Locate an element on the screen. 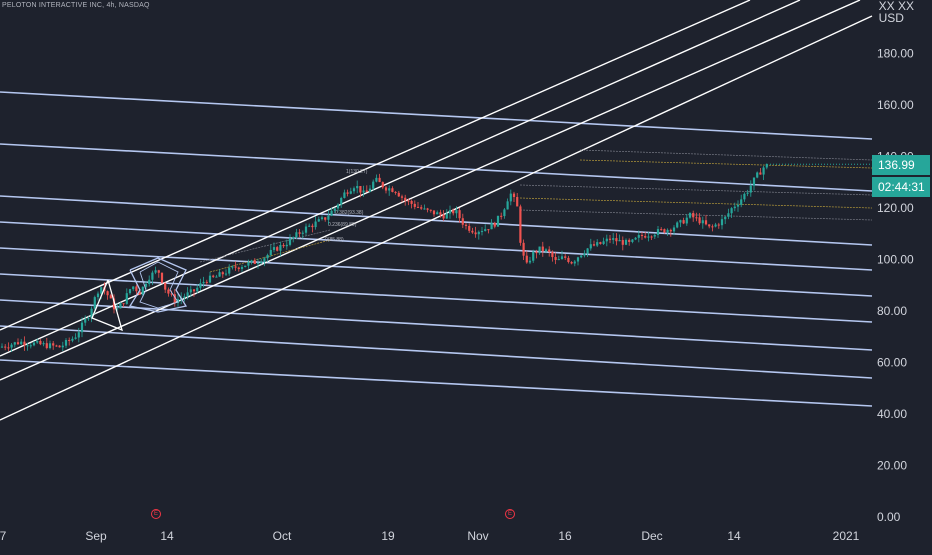  time-tick-label: Oct is located at coordinates (282, 536).